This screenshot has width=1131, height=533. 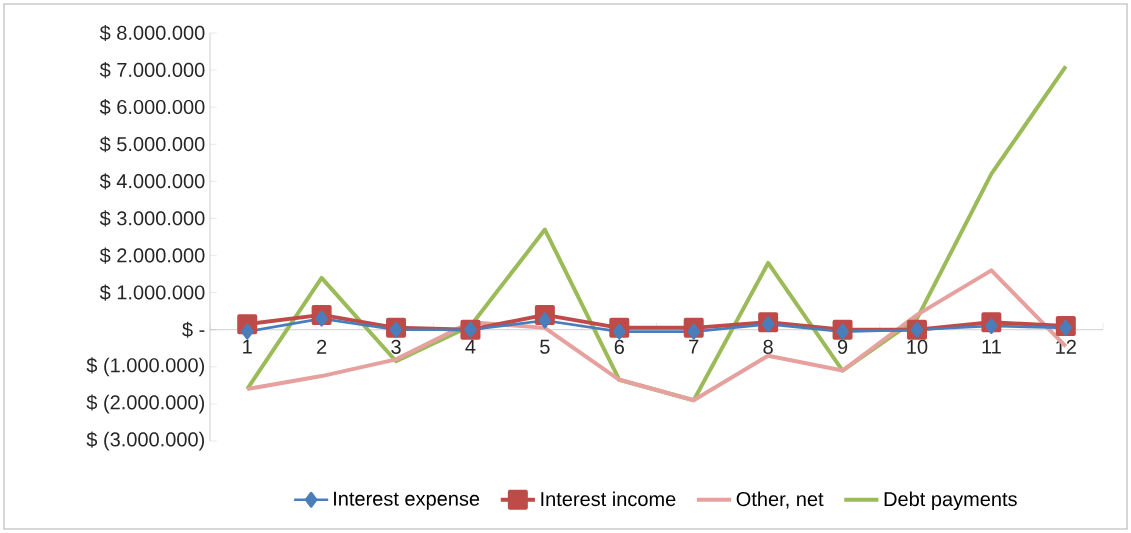 I want to click on y-tick-label: $ 7.000.000, so click(x=152, y=70).